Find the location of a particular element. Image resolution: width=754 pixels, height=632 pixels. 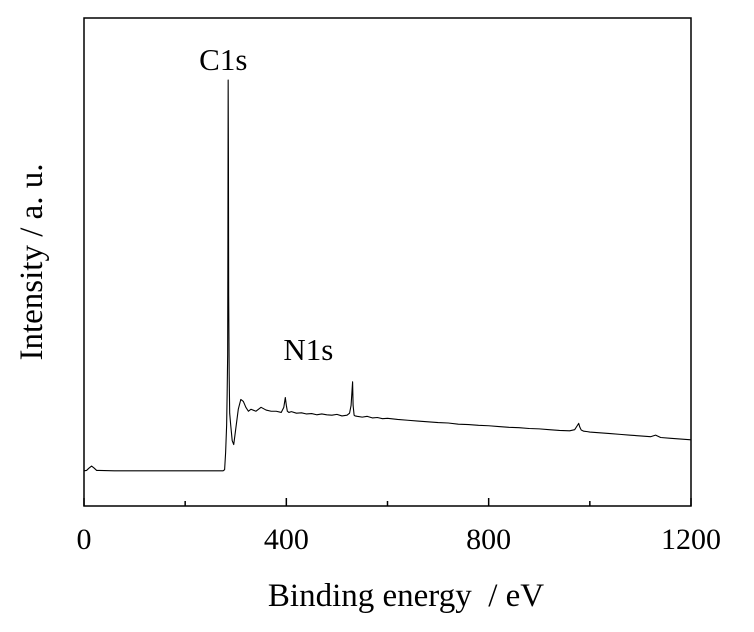

peak-label-c1s: C1s is located at coordinates (223, 59).